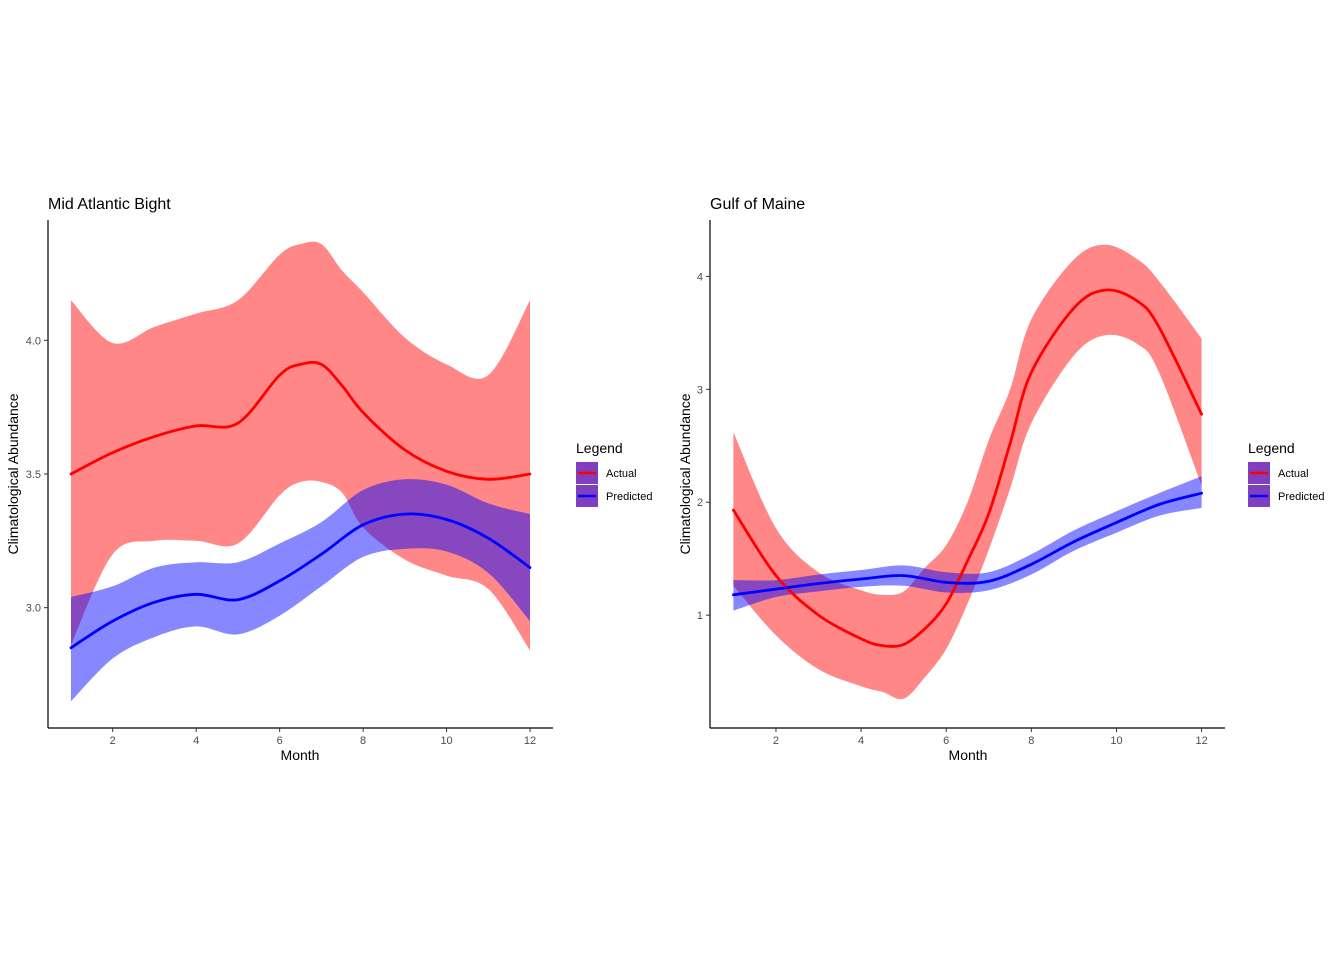  I want to click on ci-band-actual, so click(300, 446).